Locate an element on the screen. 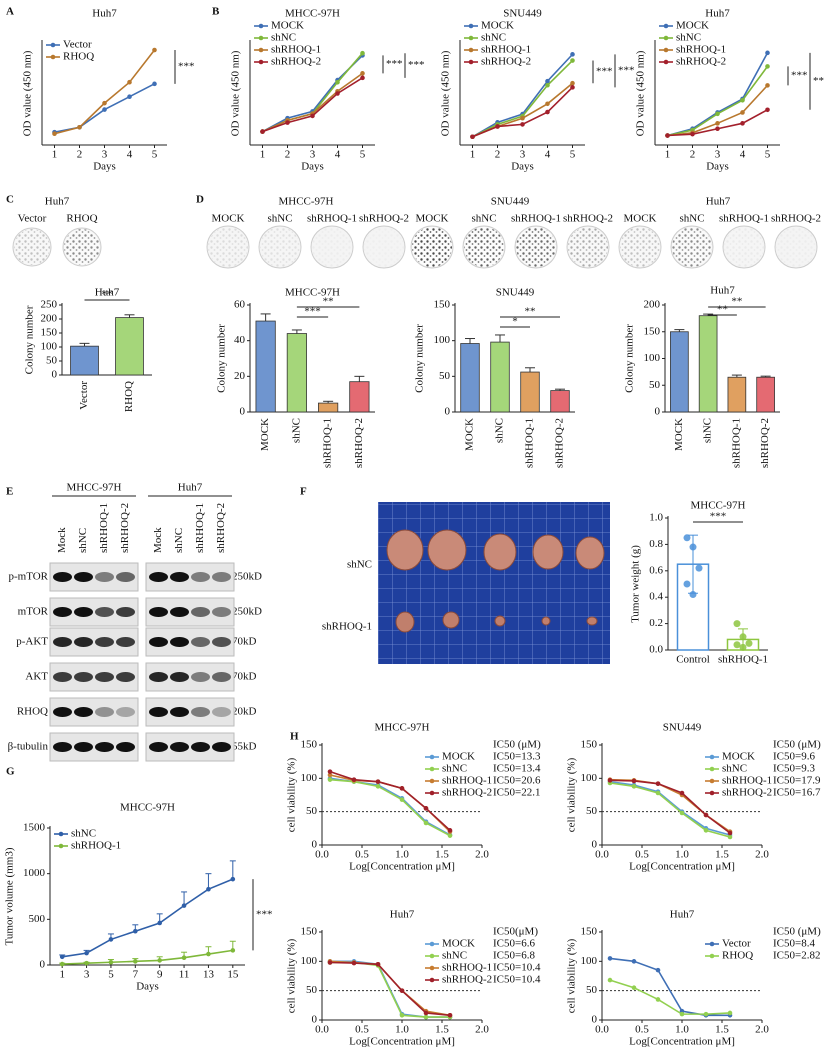 This screenshot has height=1052, width=824. legend-ic50: IC50=2.82 is located at coordinates (796, 956).